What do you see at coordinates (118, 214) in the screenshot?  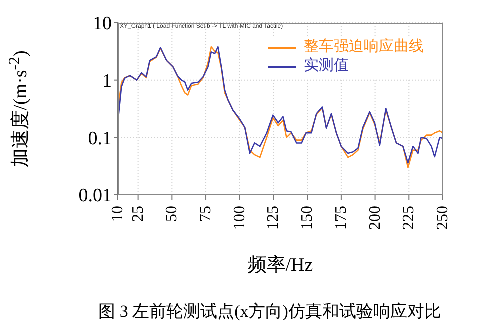 I see `x-tick-label: 10` at bounding box center [118, 214].